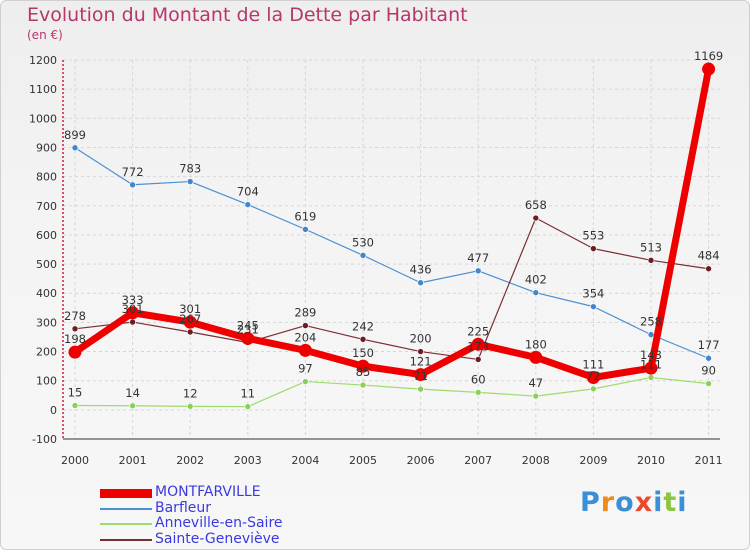 This screenshot has height=550, width=750. I want to click on y-tick-label: 300, so click(46, 322).